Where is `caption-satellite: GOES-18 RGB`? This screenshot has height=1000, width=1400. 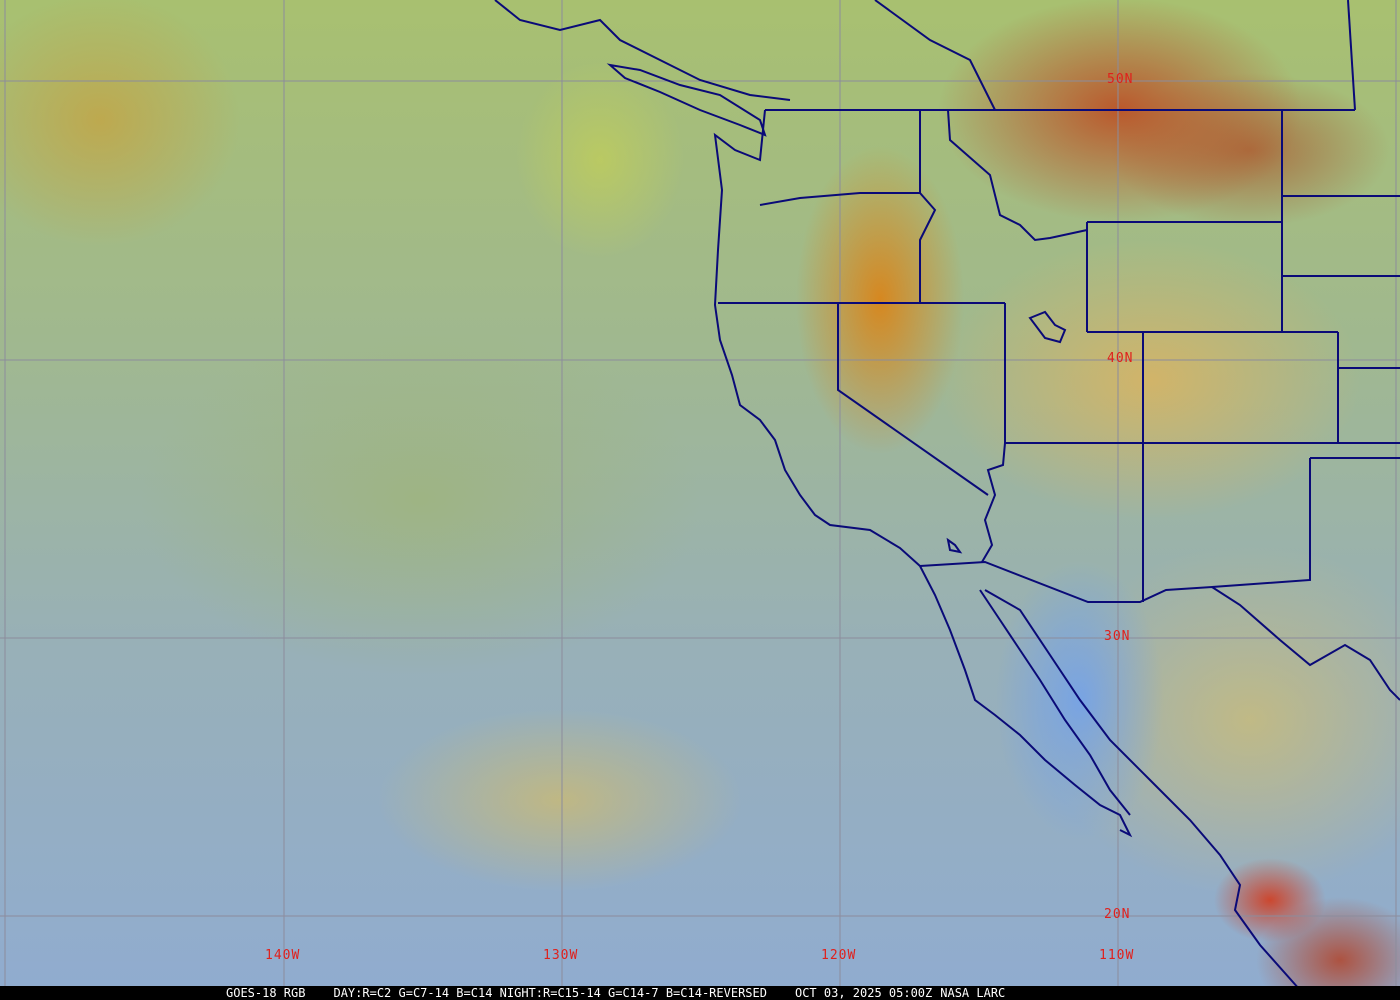 caption-satellite: GOES-18 RGB is located at coordinates (266, 993).